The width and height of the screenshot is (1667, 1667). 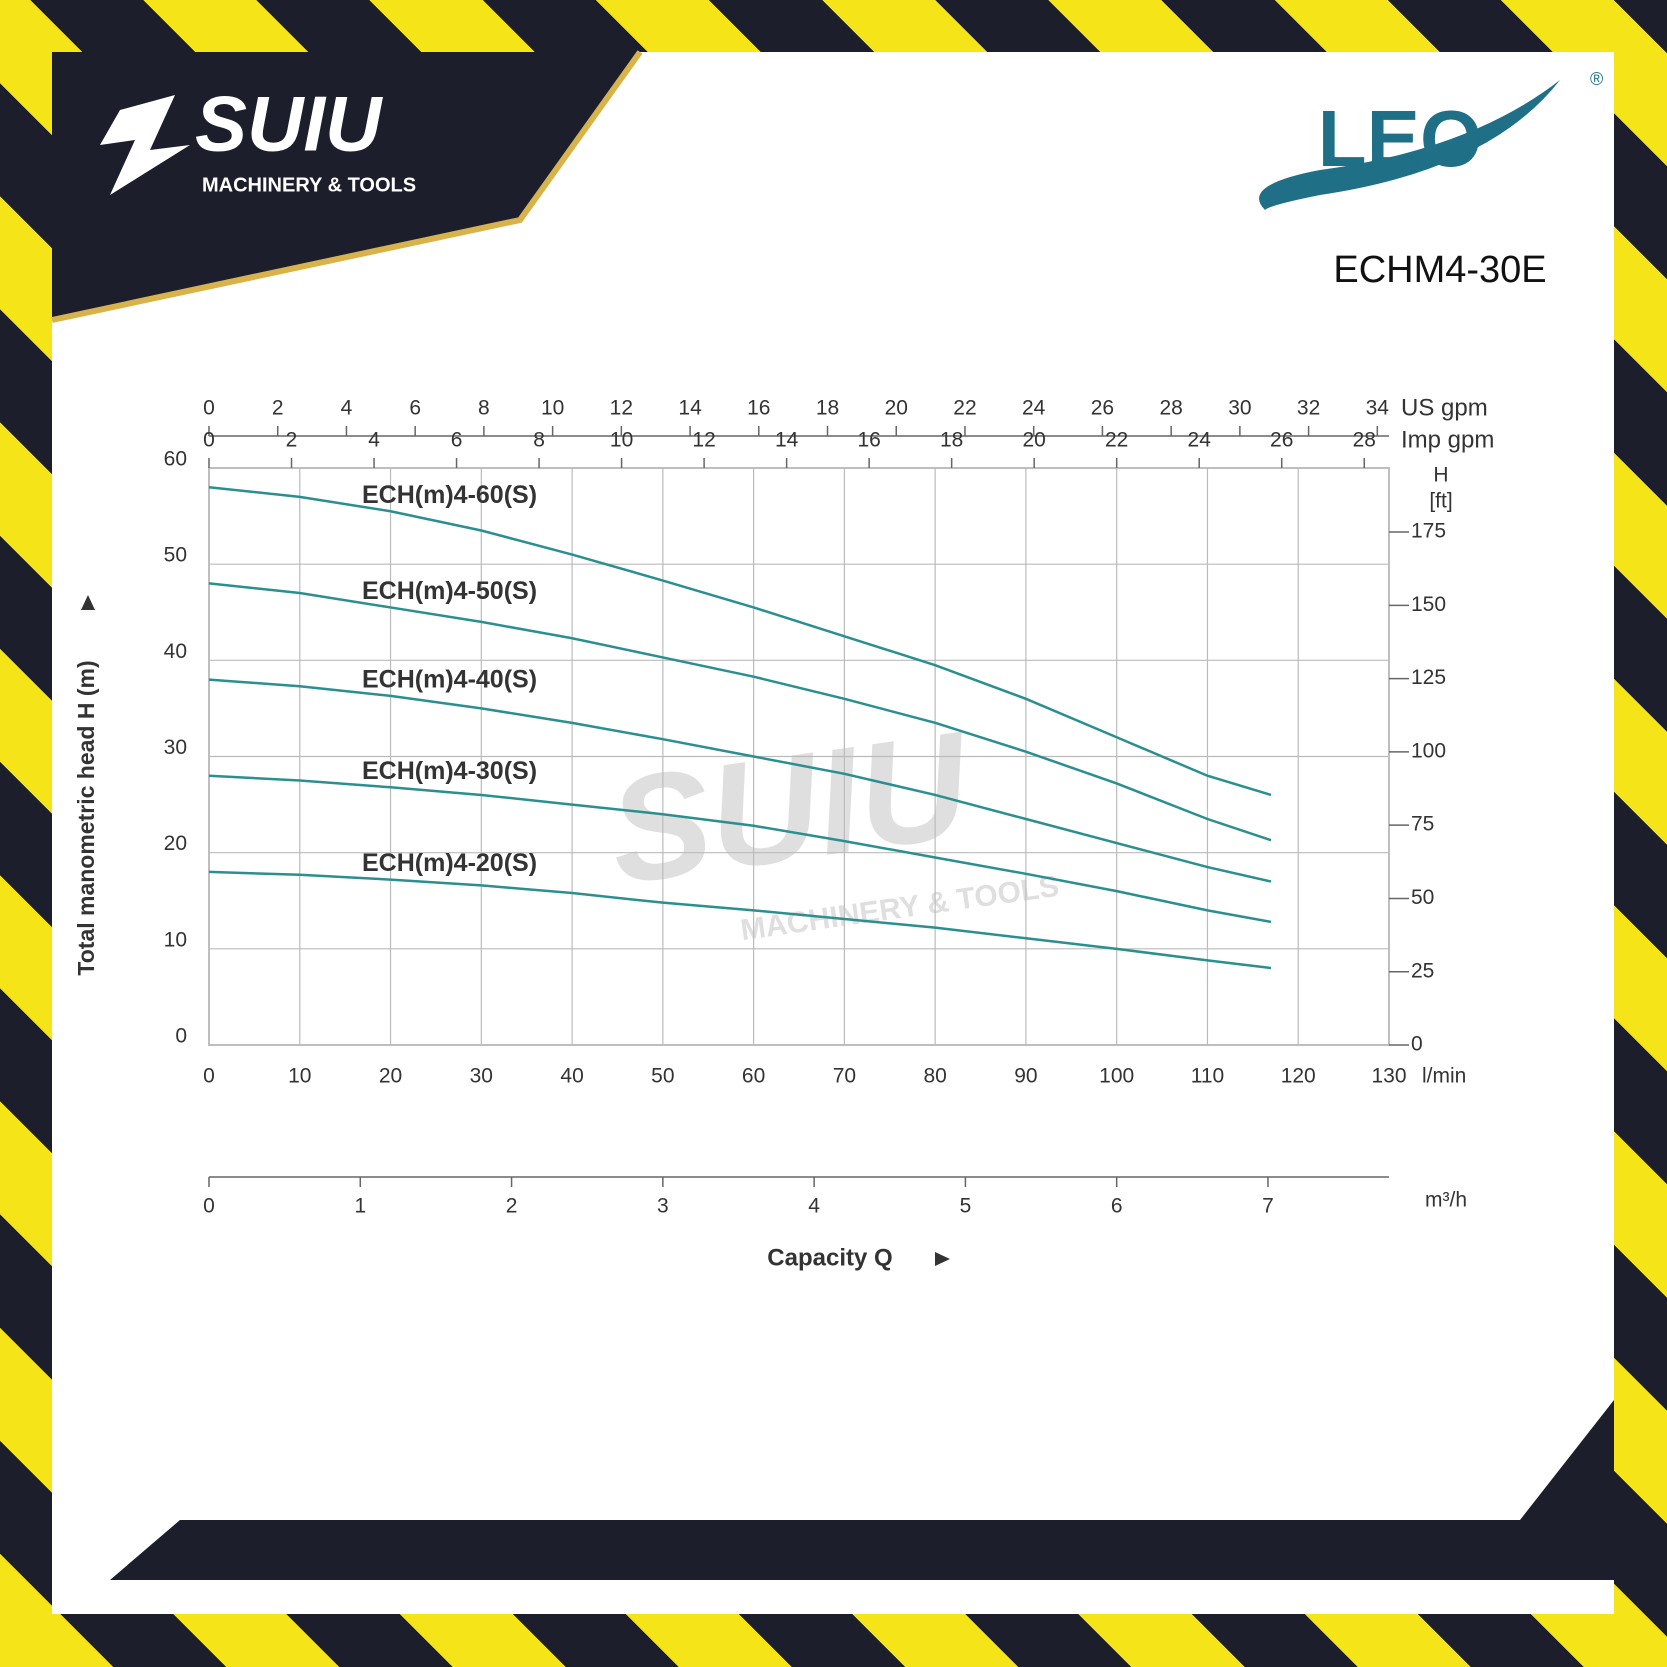 What do you see at coordinates (145, 145) in the screenshot?
I see `bolt-icon` at bounding box center [145, 145].